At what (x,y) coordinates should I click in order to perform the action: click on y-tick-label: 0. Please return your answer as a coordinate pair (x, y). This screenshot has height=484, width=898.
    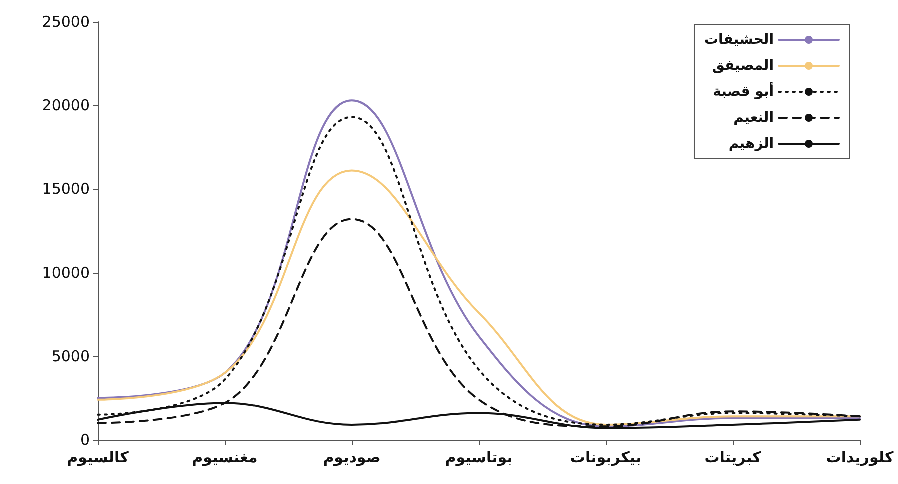
    Looking at the image, I should click on (85, 440).